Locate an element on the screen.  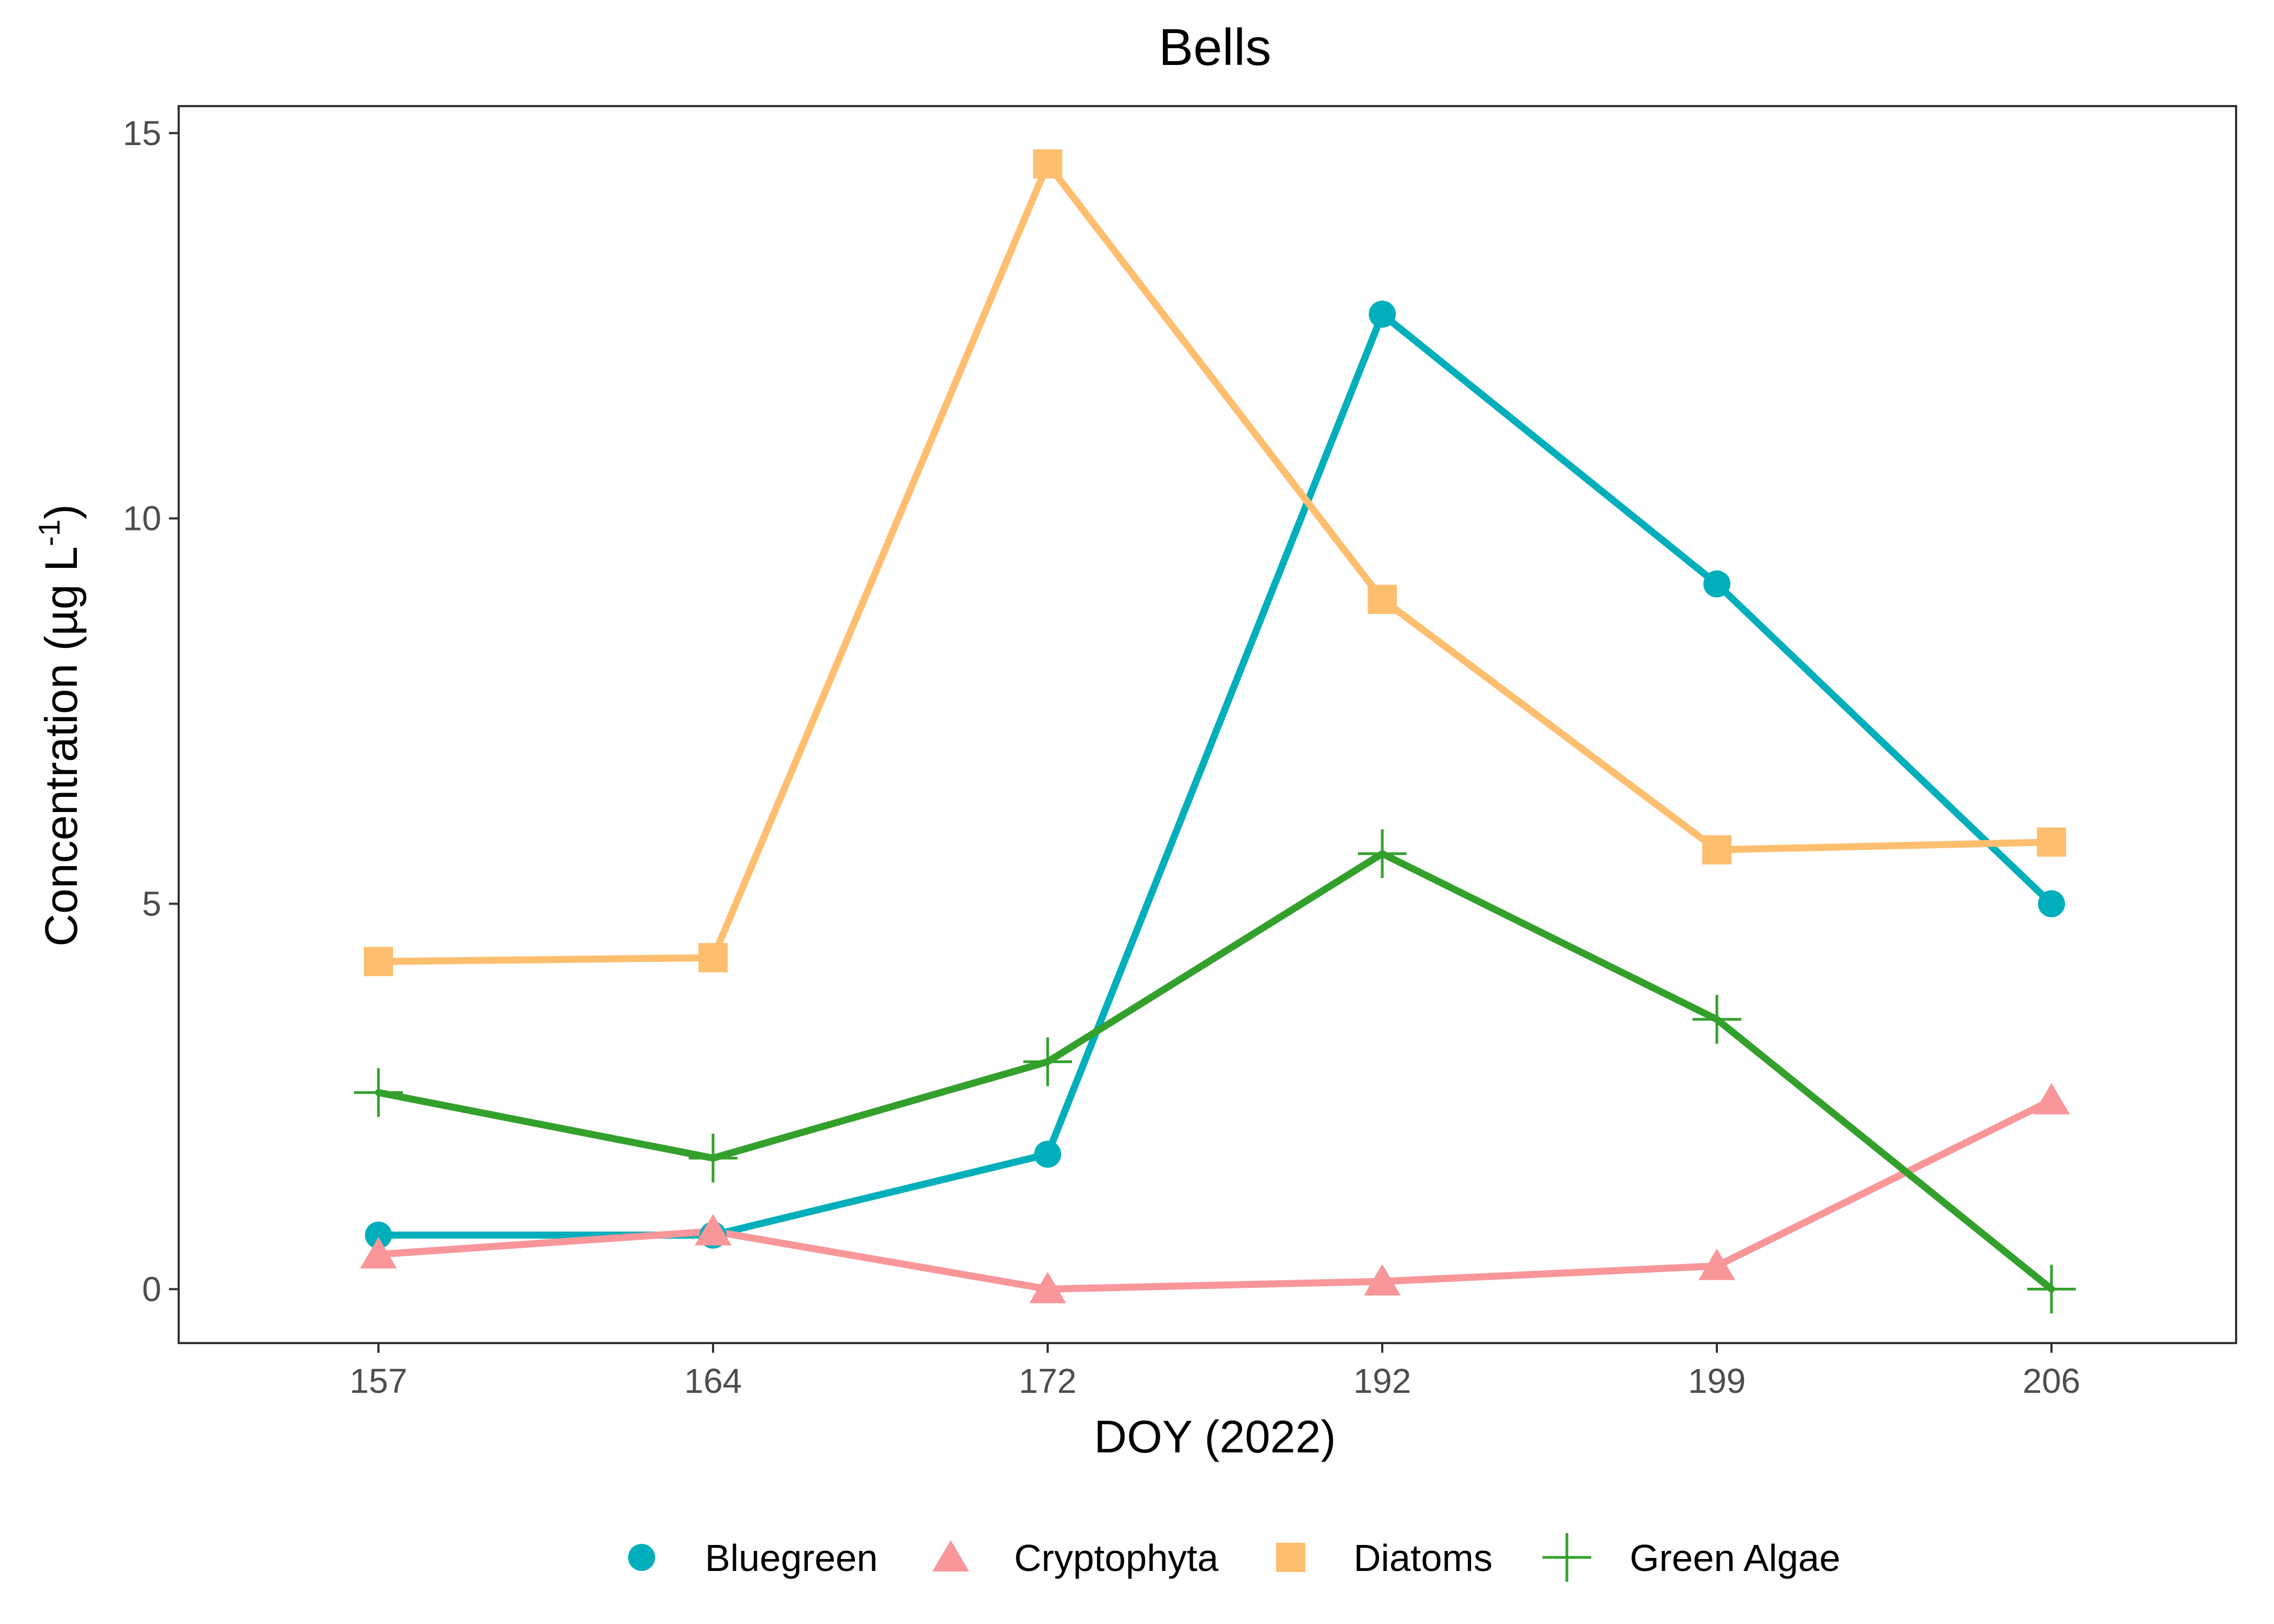
x-tick-label: 192 is located at coordinates (1383, 1380).